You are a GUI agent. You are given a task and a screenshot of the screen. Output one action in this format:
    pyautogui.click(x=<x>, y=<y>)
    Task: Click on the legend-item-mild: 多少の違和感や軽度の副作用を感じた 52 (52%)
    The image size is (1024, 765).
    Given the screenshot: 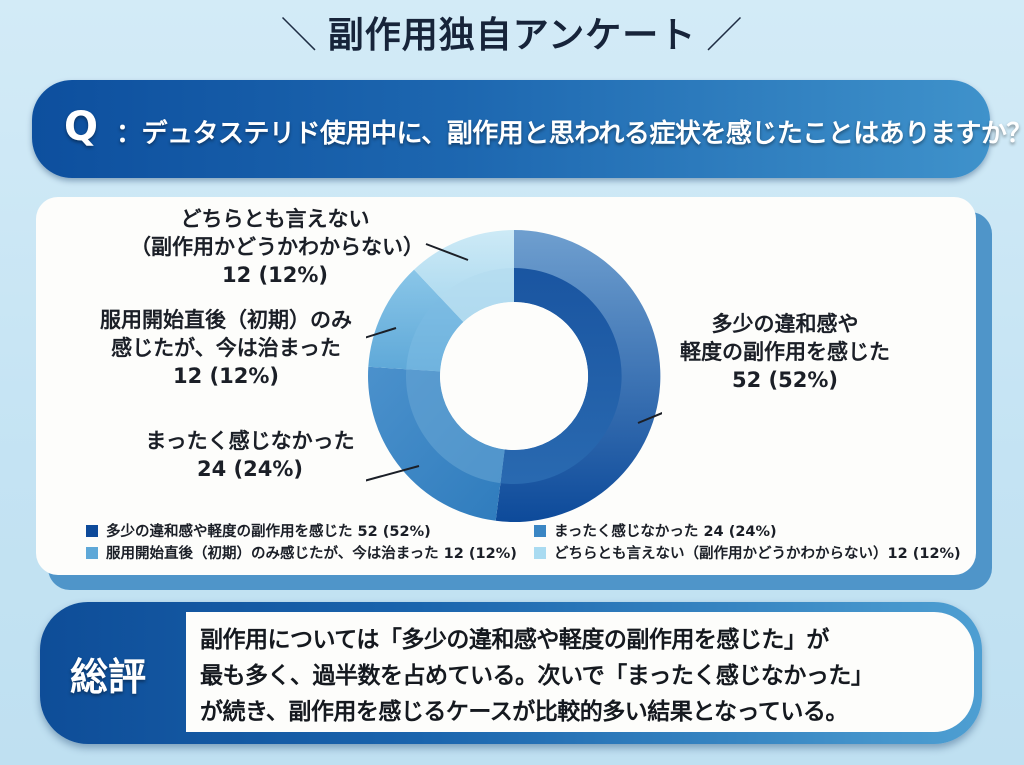 What is the action you would take?
    pyautogui.click(x=258, y=530)
    